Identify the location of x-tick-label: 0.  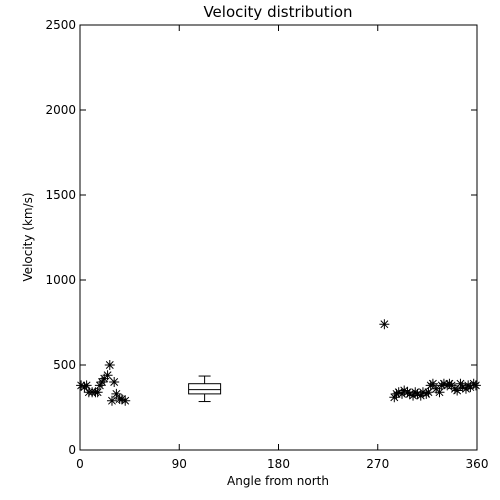
(80, 464).